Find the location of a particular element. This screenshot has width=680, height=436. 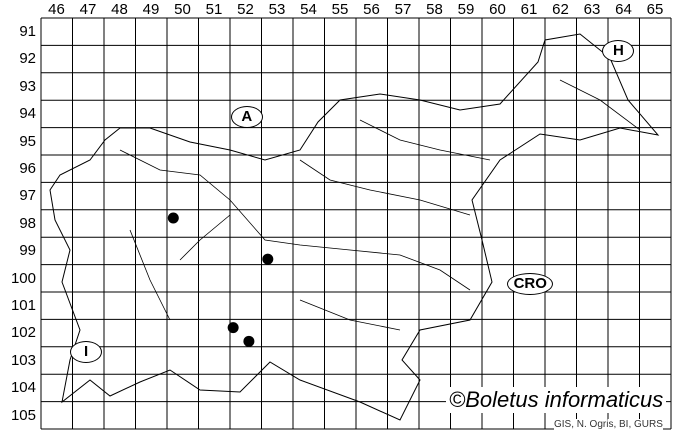

country-label: H is located at coordinates (618, 50).